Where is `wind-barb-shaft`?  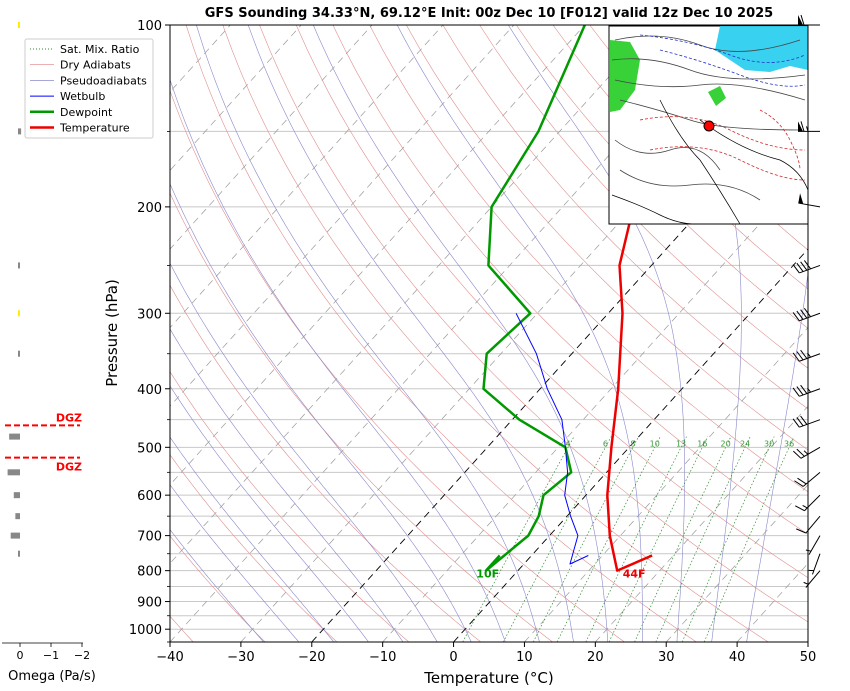
wind-barb-shaft is located at coordinates (814, 545).